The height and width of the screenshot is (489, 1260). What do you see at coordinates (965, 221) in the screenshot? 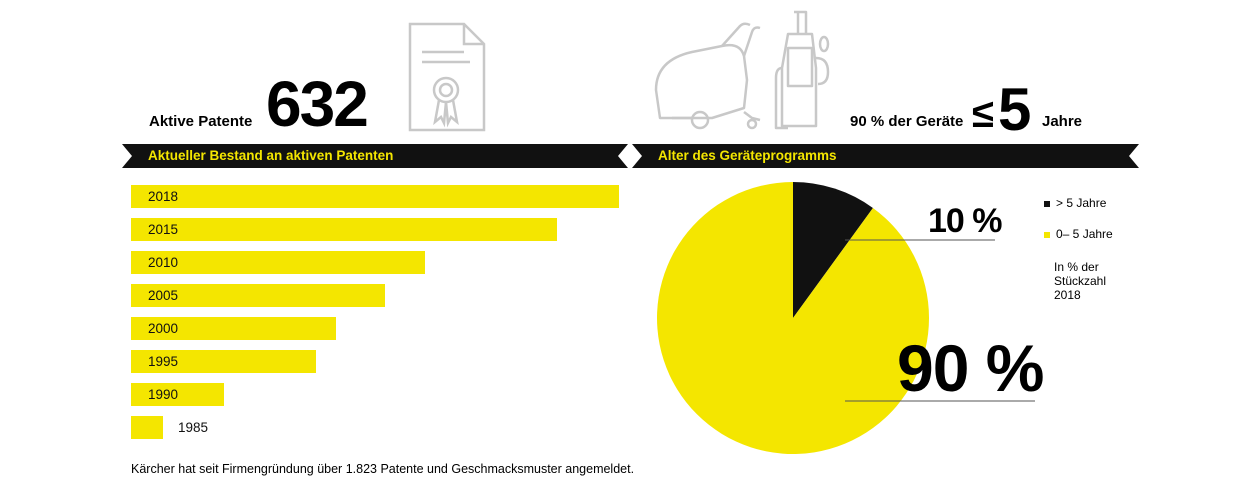
I see `pie-label-10: 10 %` at bounding box center [965, 221].